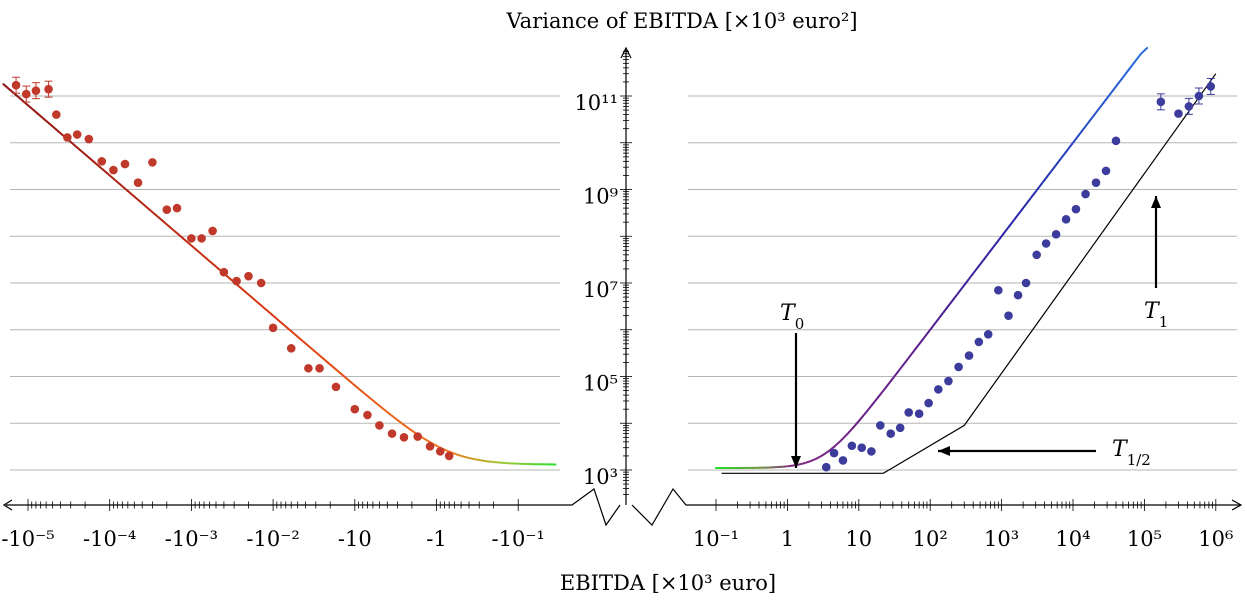 The height and width of the screenshot is (605, 1247). Describe the element at coordinates (716, 539) in the screenshot. I see `x-tick-label: 10⁻¹` at that location.